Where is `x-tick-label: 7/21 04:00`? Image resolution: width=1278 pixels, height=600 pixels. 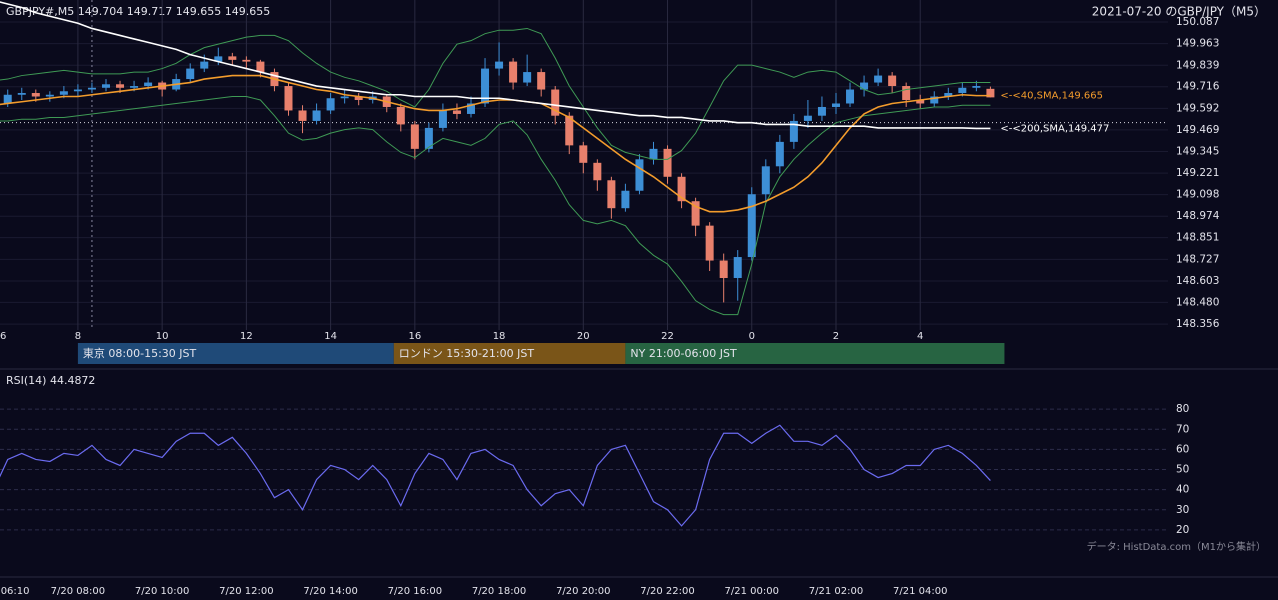
x-tick-label: 7/21 04:00 is located at coordinates (920, 591).